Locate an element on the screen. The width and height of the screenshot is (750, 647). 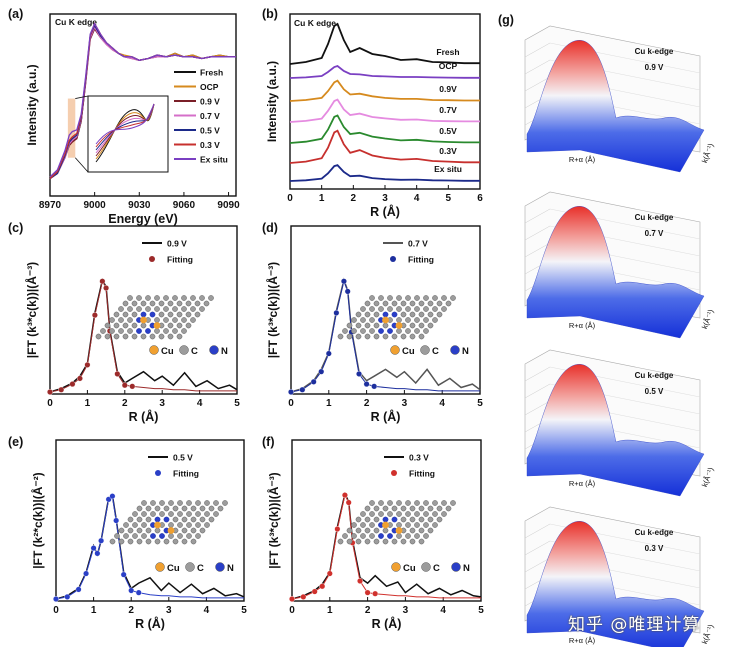
legend-label: 0.3 V is located at coordinates (419, 458).